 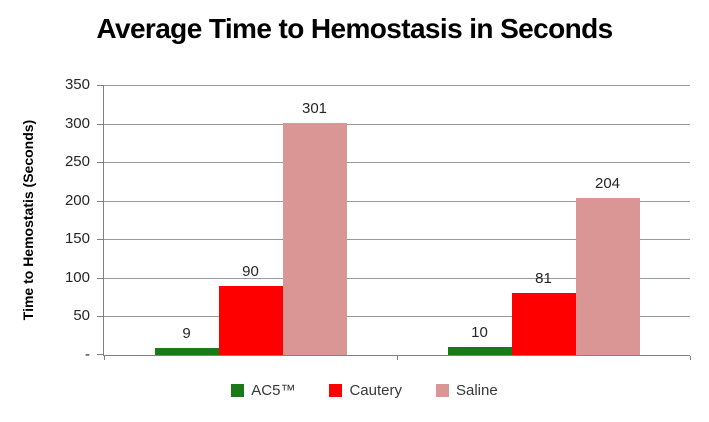 What do you see at coordinates (477, 390) in the screenshot?
I see `legend-label: Saline` at bounding box center [477, 390].